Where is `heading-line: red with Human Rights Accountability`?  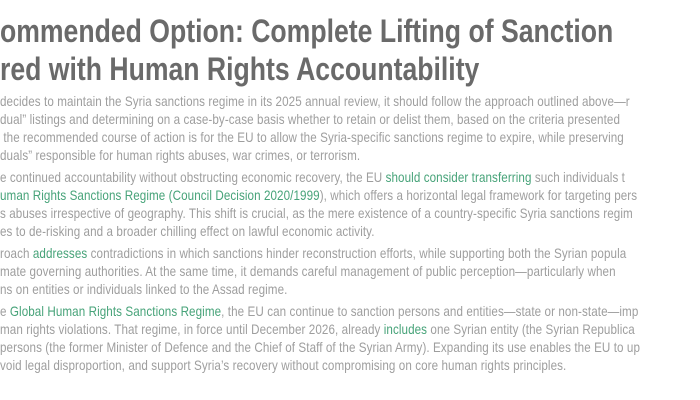 heading-line: red with Human Rights Accountability is located at coordinates (240, 69).